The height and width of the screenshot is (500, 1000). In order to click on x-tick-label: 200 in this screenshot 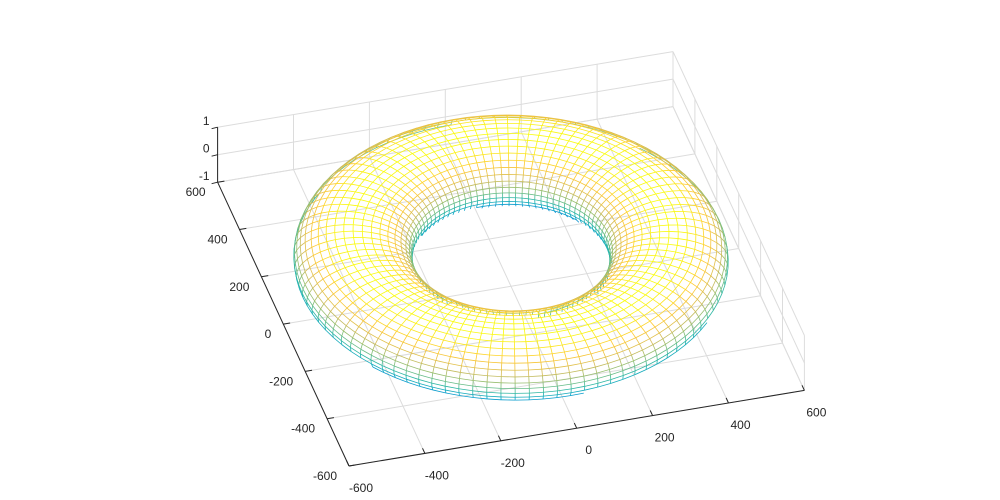, I will do `click(665, 438)`.